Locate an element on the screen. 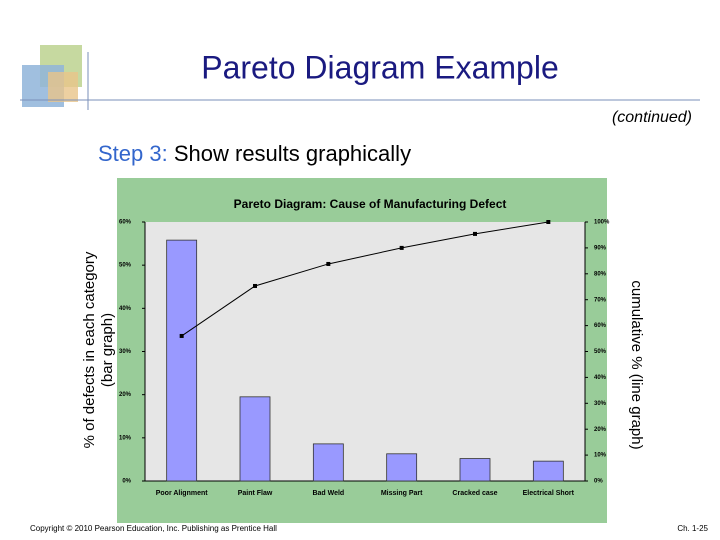  page-number: Ch. 1-25 is located at coordinates (692, 528).